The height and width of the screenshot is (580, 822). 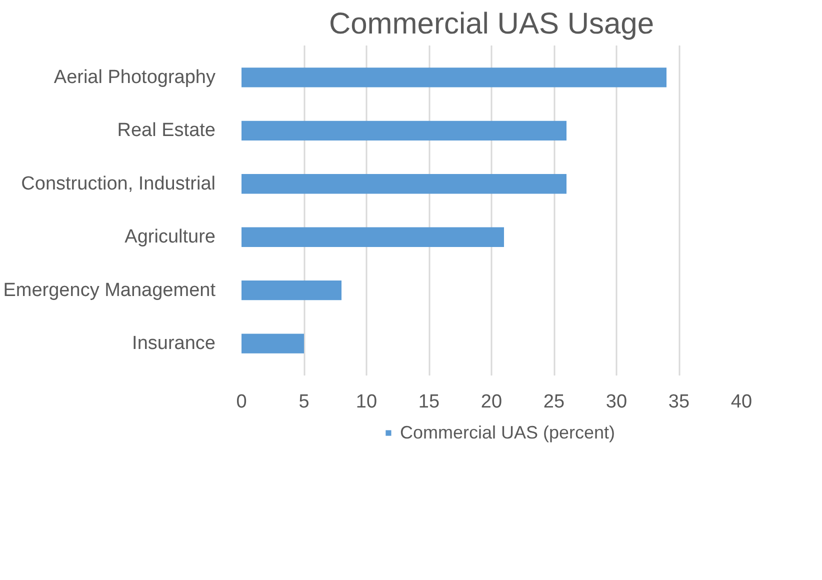 I want to click on x-tick-label: 25, so click(x=554, y=402).